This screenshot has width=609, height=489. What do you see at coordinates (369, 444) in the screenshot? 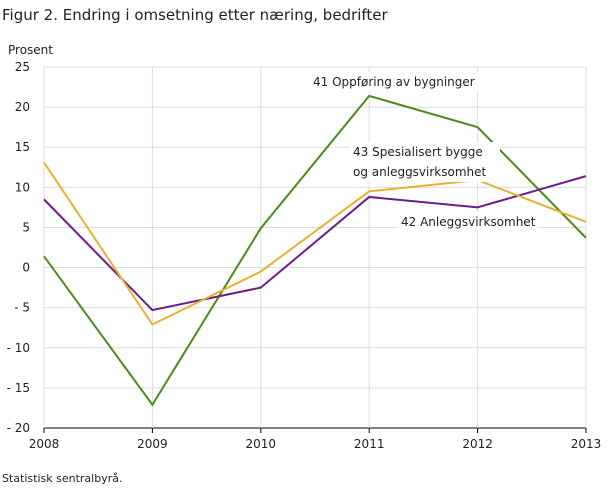
I see `x-tick-label: 2011` at bounding box center [369, 444].